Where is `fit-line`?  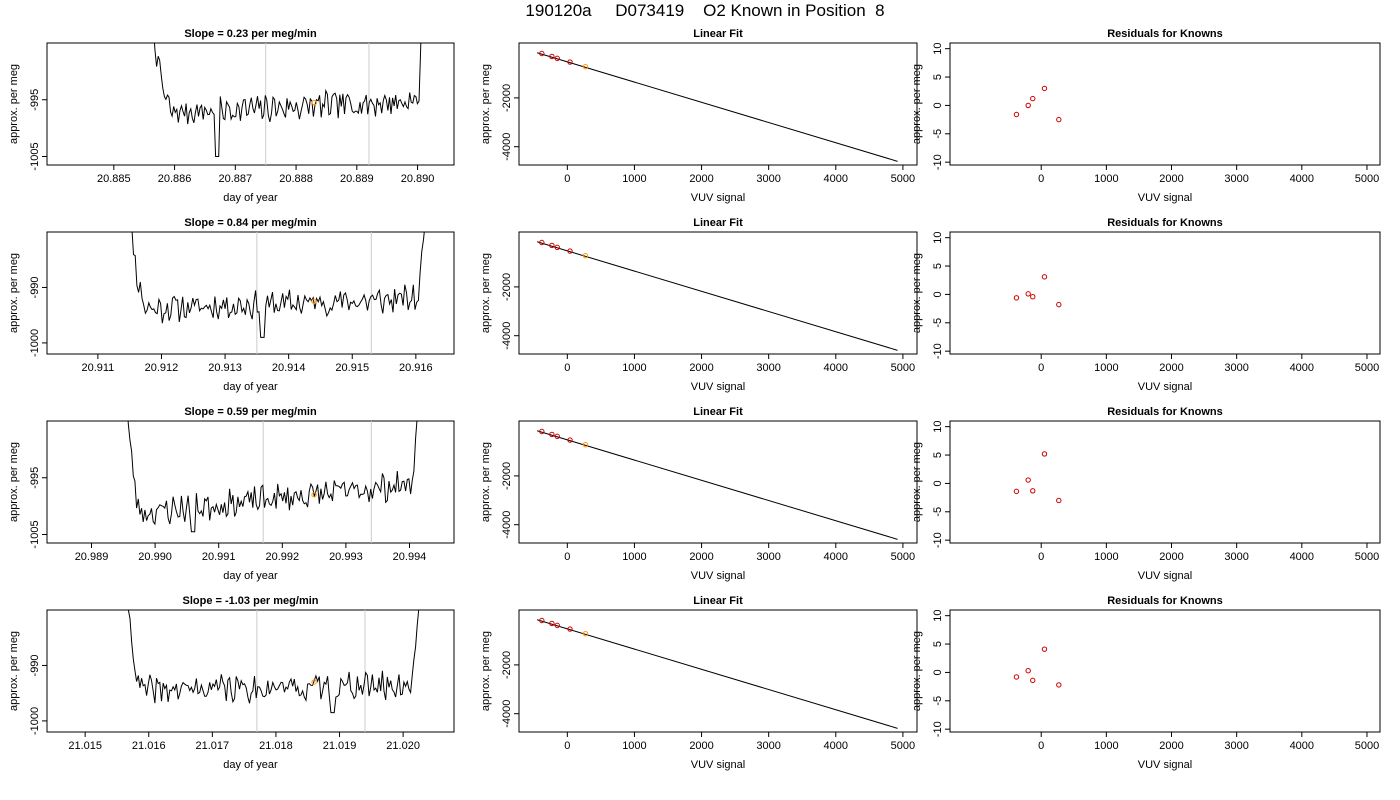 fit-line is located at coordinates (717, 296).